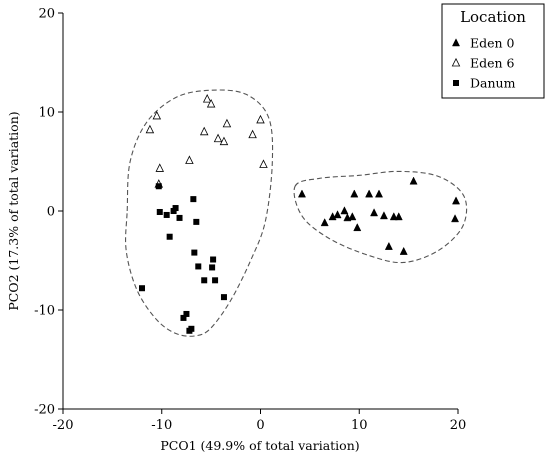 This screenshot has width=550, height=460. What do you see at coordinates (63, 425) in the screenshot?
I see `x-tick-label: -20` at bounding box center [63, 425].